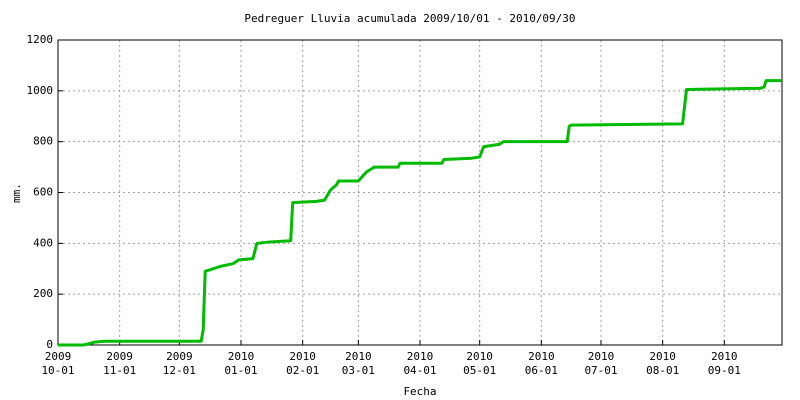 The width and height of the screenshot is (800, 400). I want to click on x-axis-label: Fecha, so click(419, 391).